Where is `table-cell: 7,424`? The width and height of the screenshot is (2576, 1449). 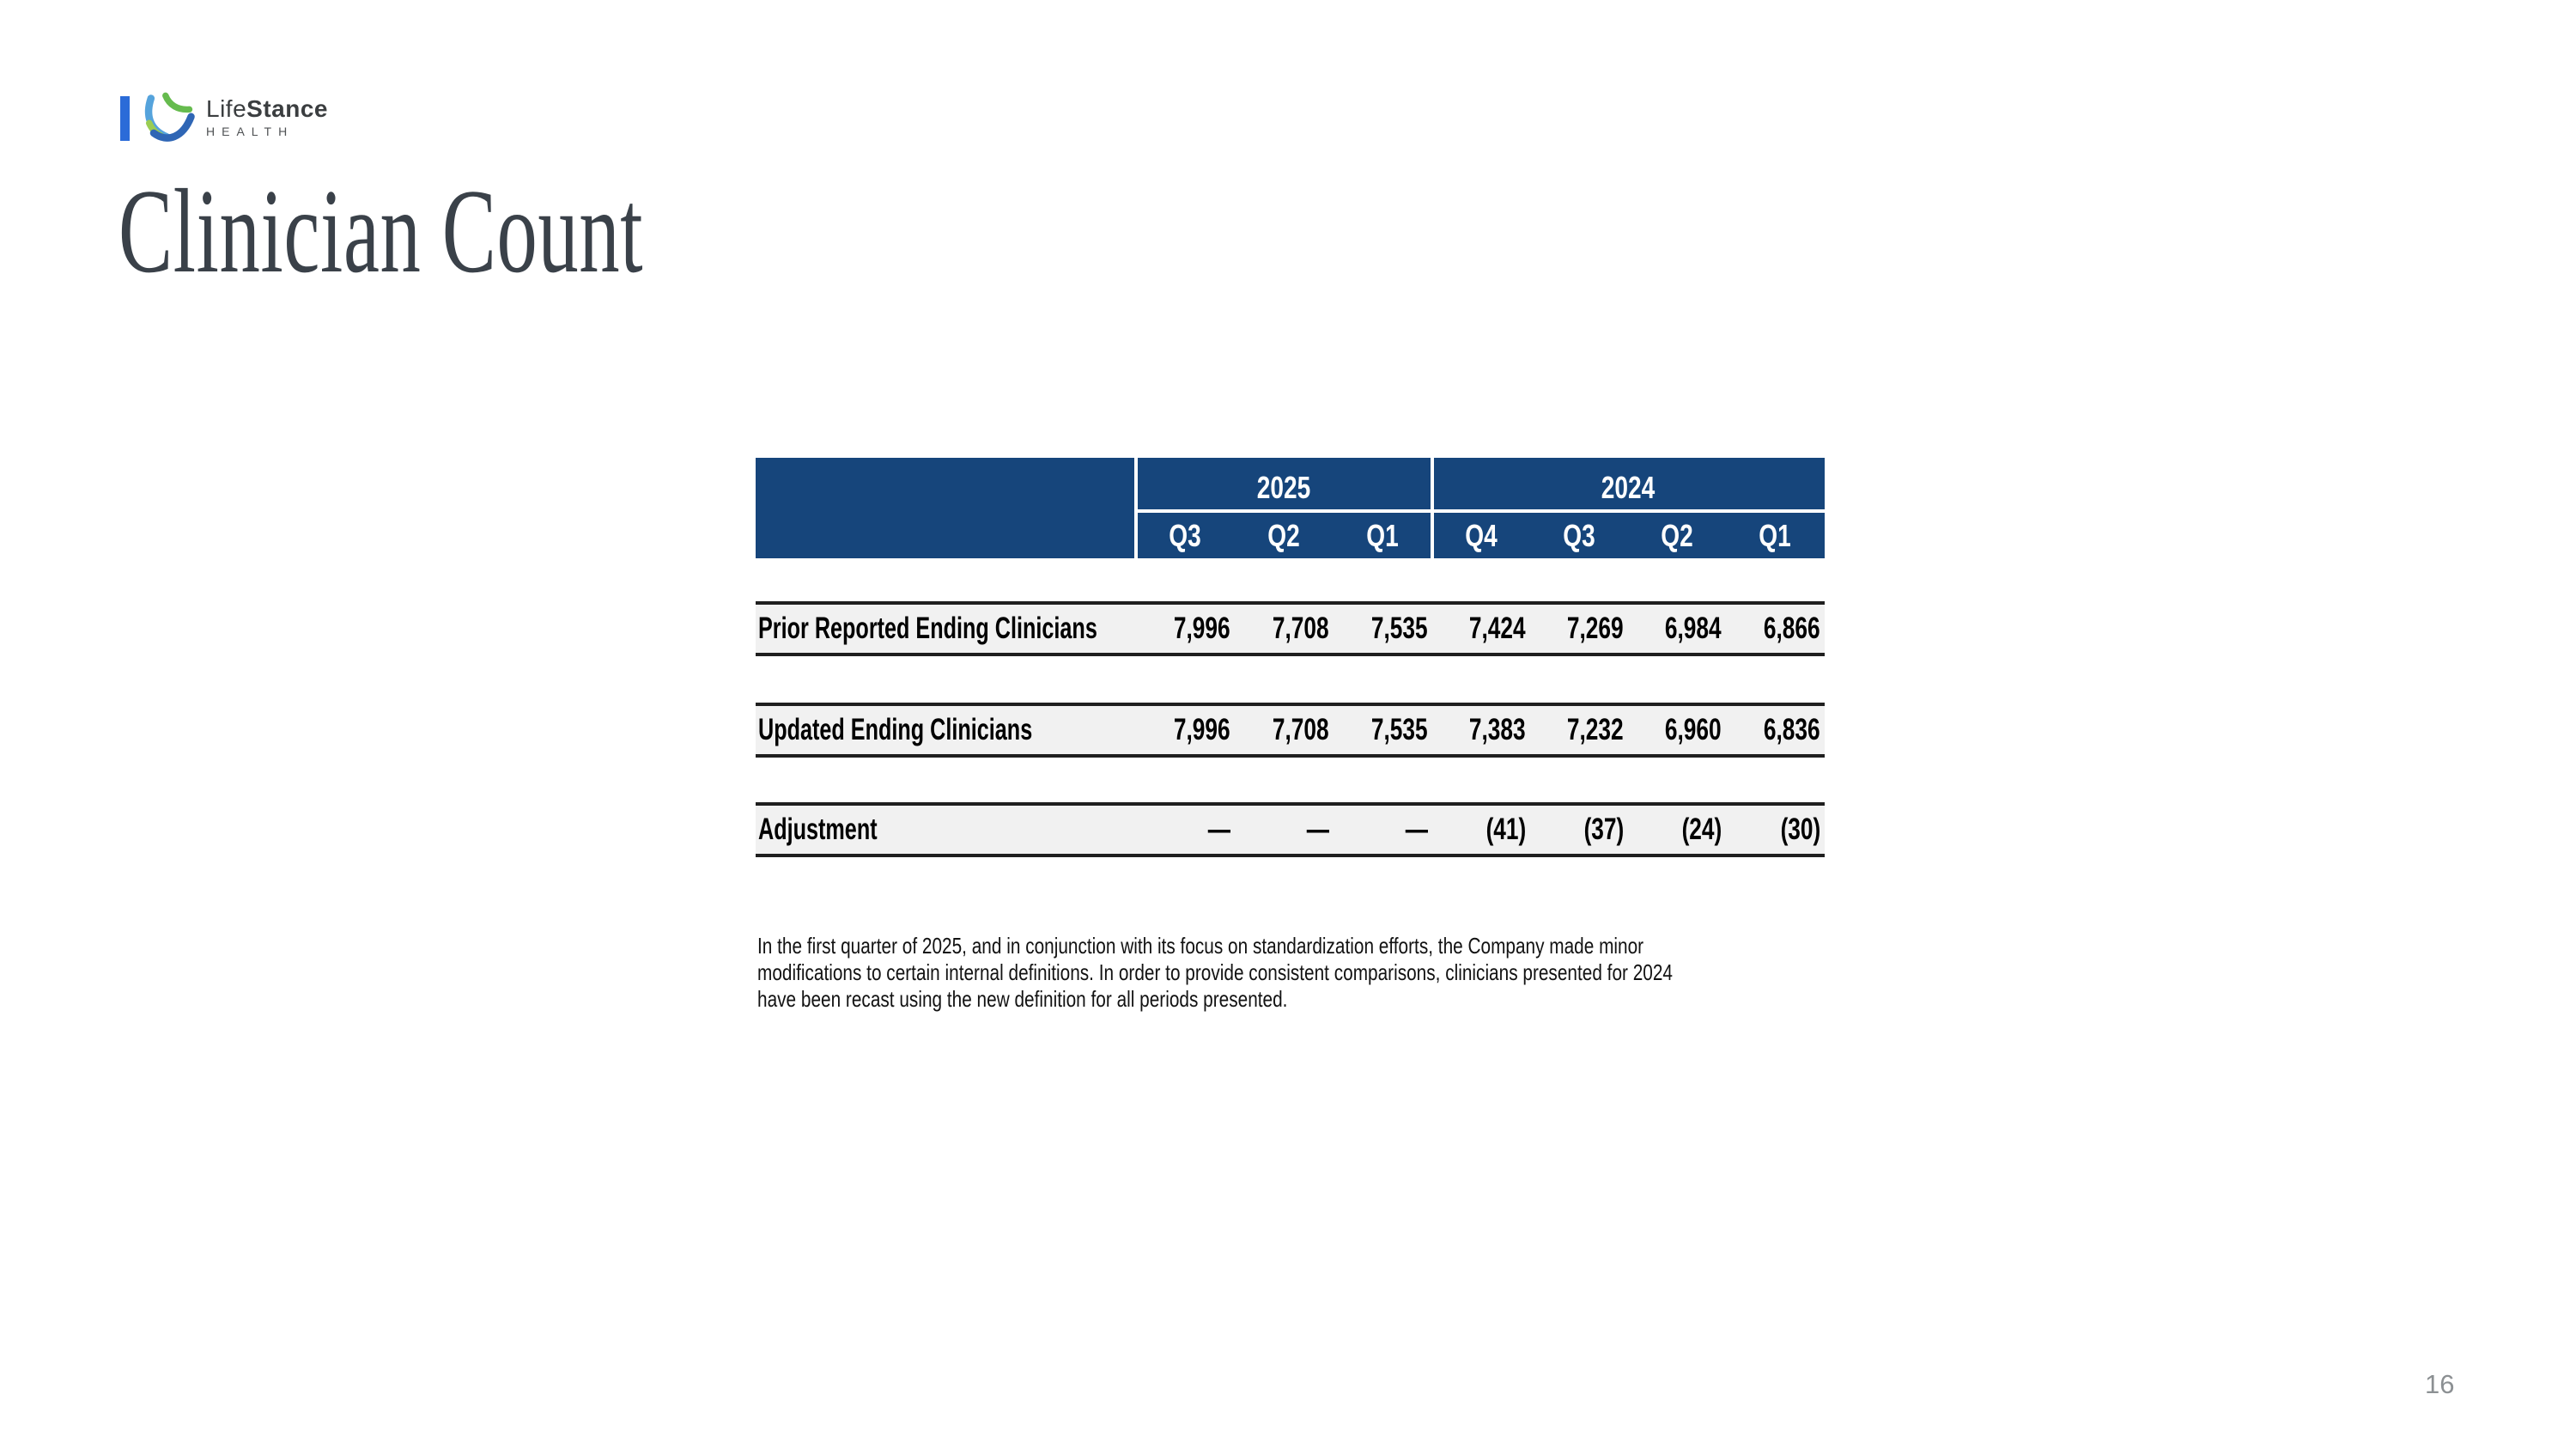
table-cell: 7,424 is located at coordinates (1497, 628).